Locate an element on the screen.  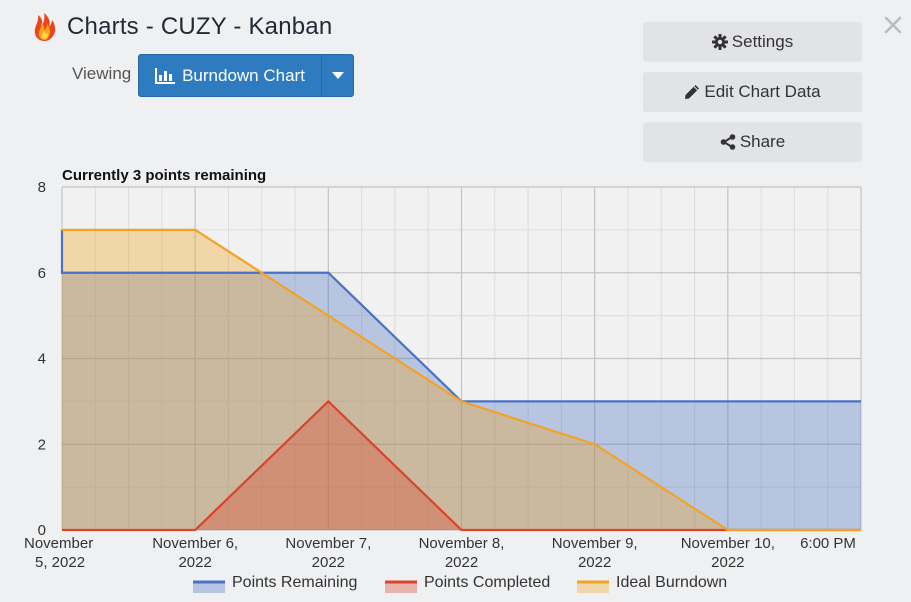
pencil-icon is located at coordinates (692, 92).